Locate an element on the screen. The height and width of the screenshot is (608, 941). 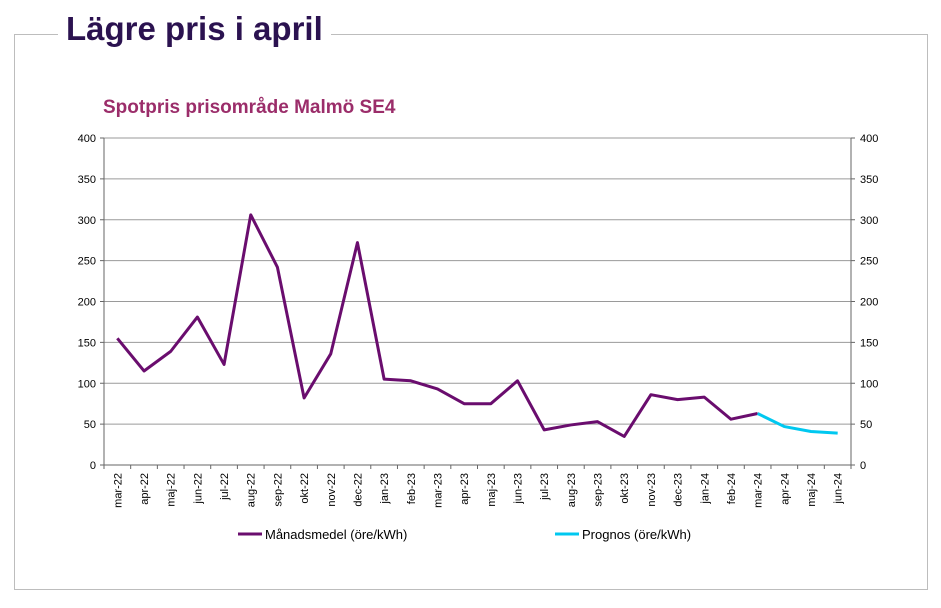
y-tick-label: 400 is located at coordinates (87, 139).